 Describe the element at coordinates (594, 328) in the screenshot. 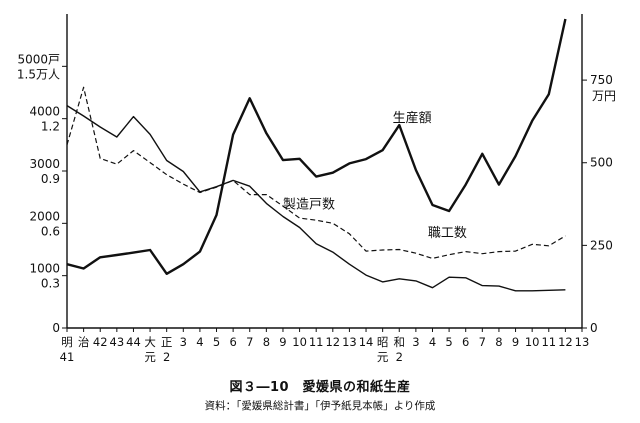

I see `right-tick-label: 0` at that location.